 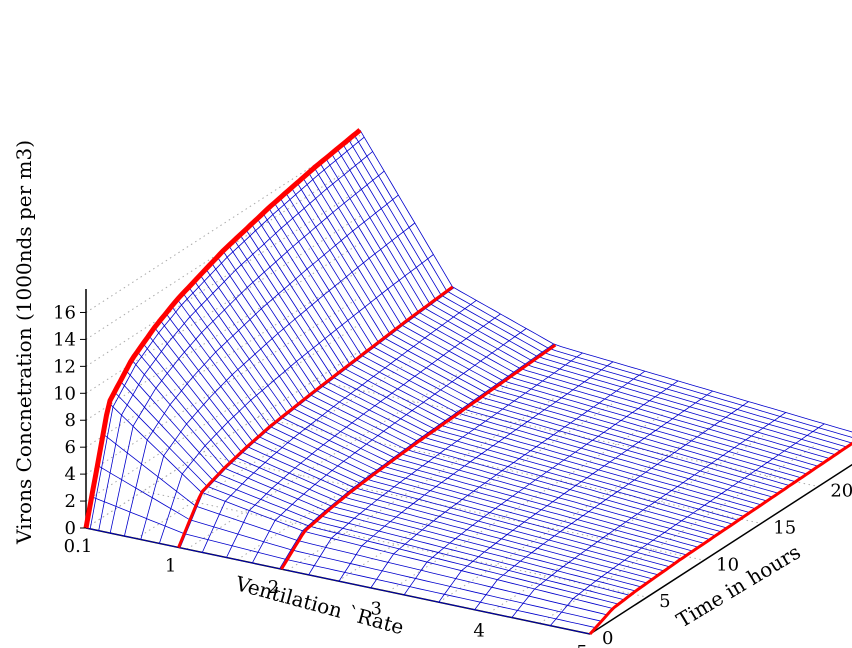 What do you see at coordinates (727, 564) in the screenshot?
I see `y-tick-label: 10` at bounding box center [727, 564].